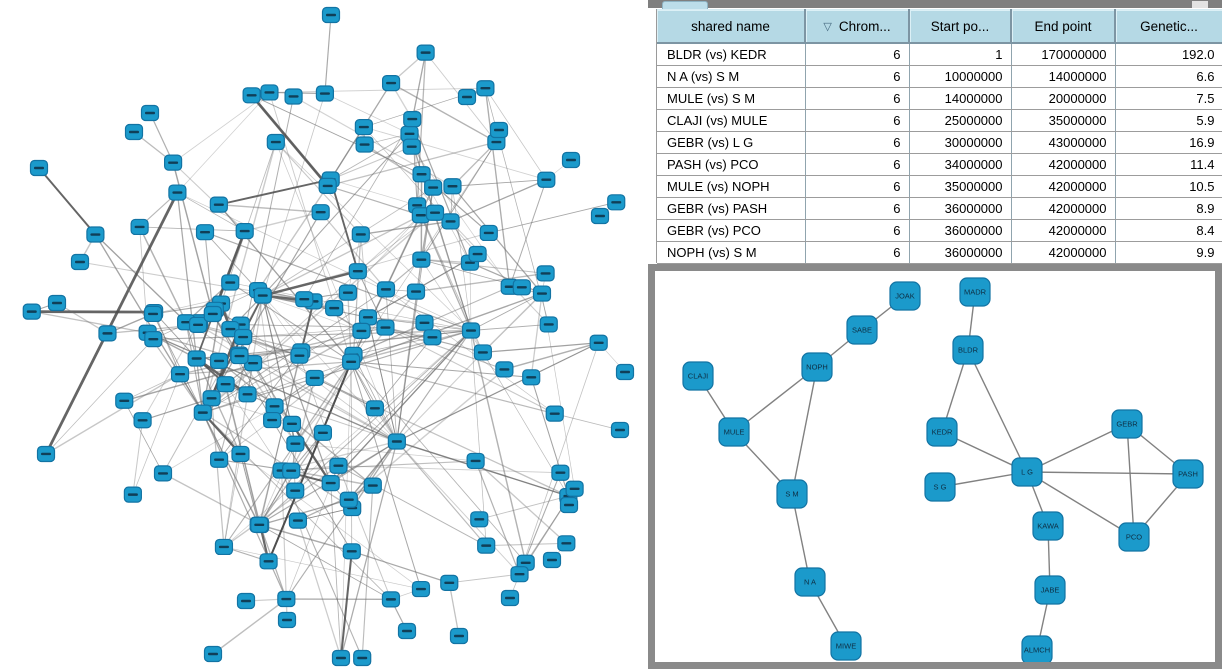  I want to click on network-edge-S M-N A, so click(801, 538).